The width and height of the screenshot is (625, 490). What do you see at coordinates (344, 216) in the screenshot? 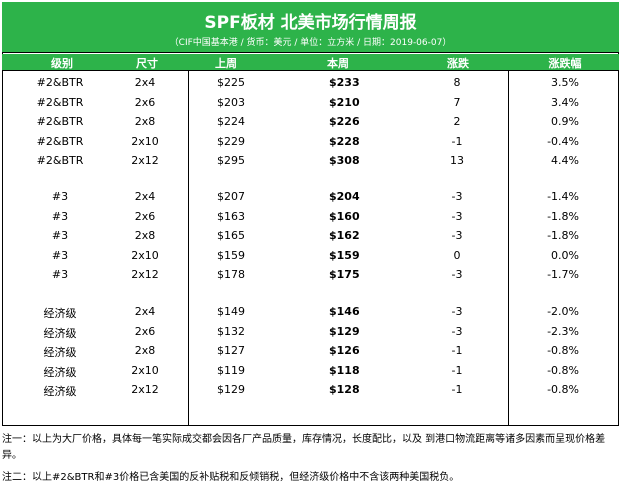
I see `cell-this-week: $160` at bounding box center [344, 216].